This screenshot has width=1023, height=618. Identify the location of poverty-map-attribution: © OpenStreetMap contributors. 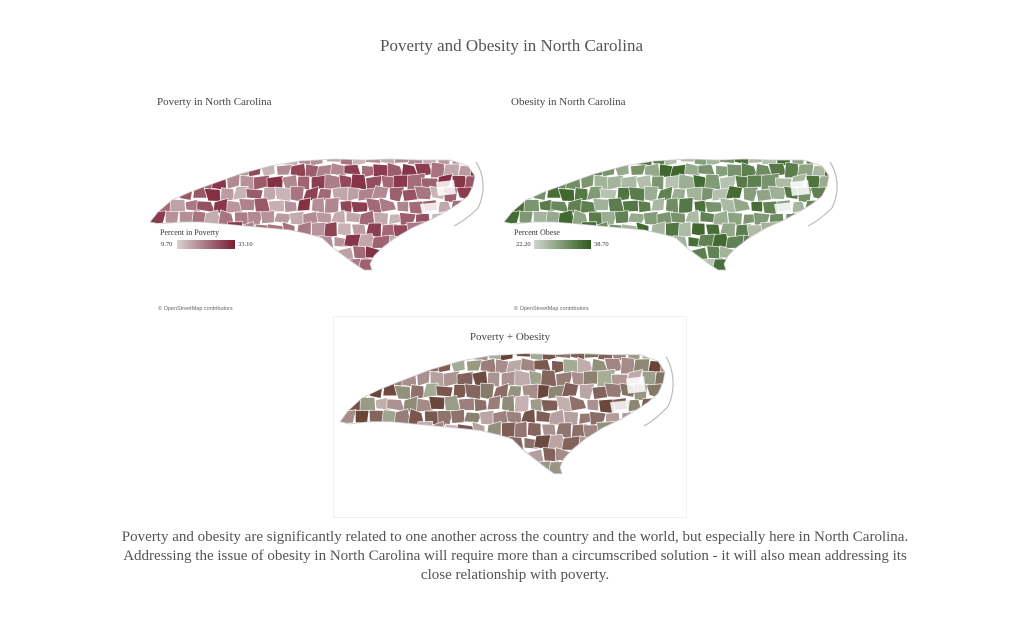
(195, 309).